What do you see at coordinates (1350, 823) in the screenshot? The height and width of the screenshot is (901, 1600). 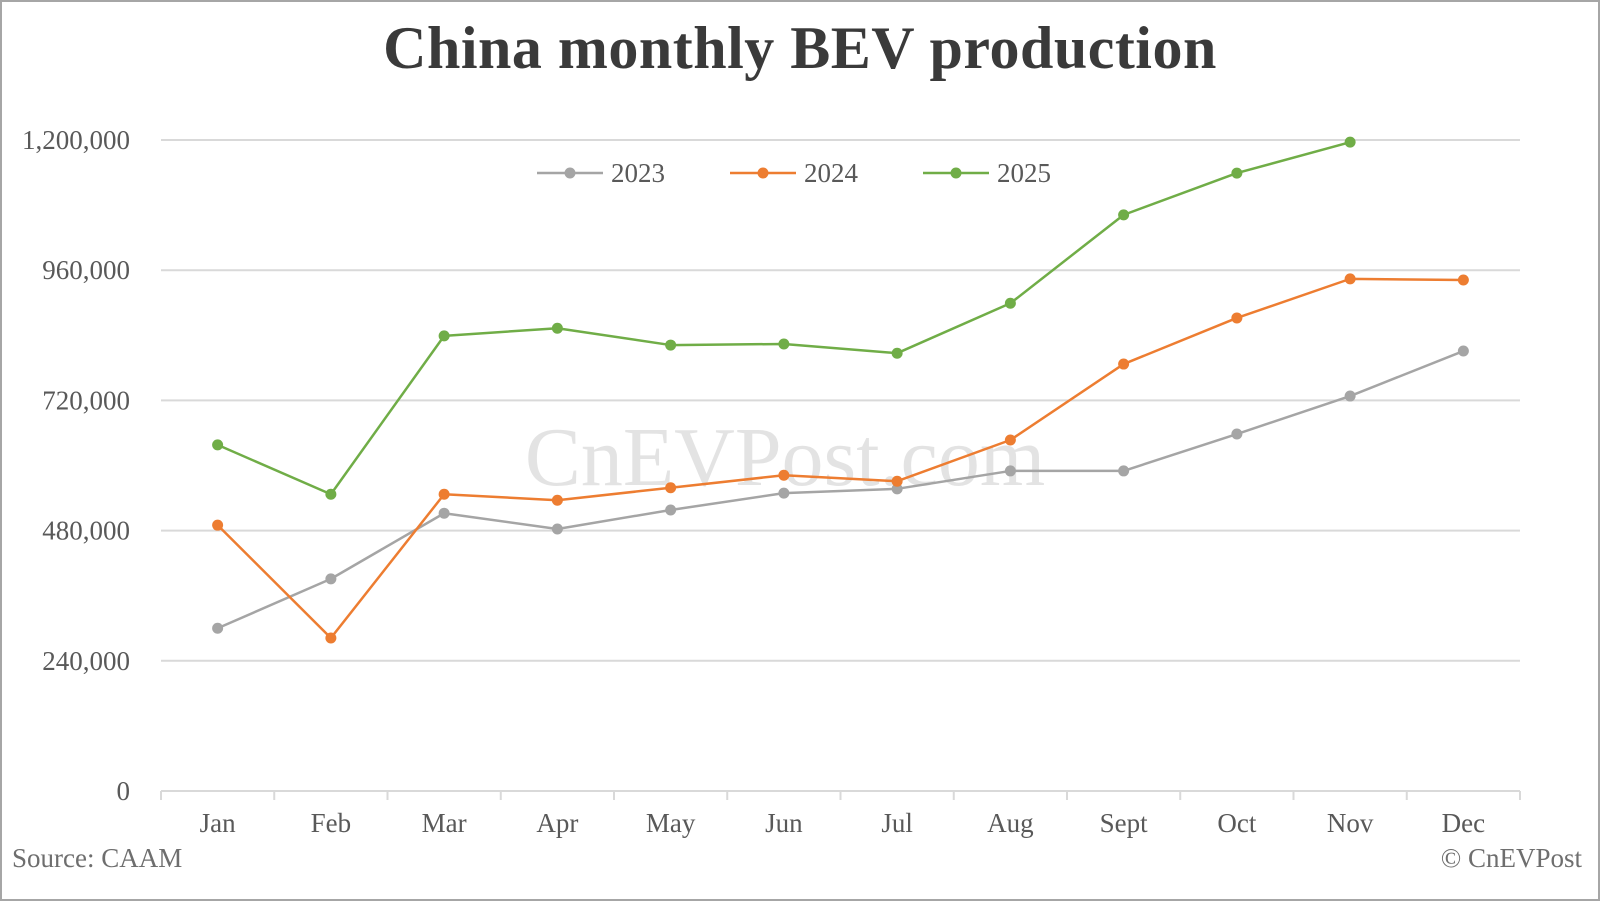 I see `x-tick-label: Nov` at bounding box center [1350, 823].